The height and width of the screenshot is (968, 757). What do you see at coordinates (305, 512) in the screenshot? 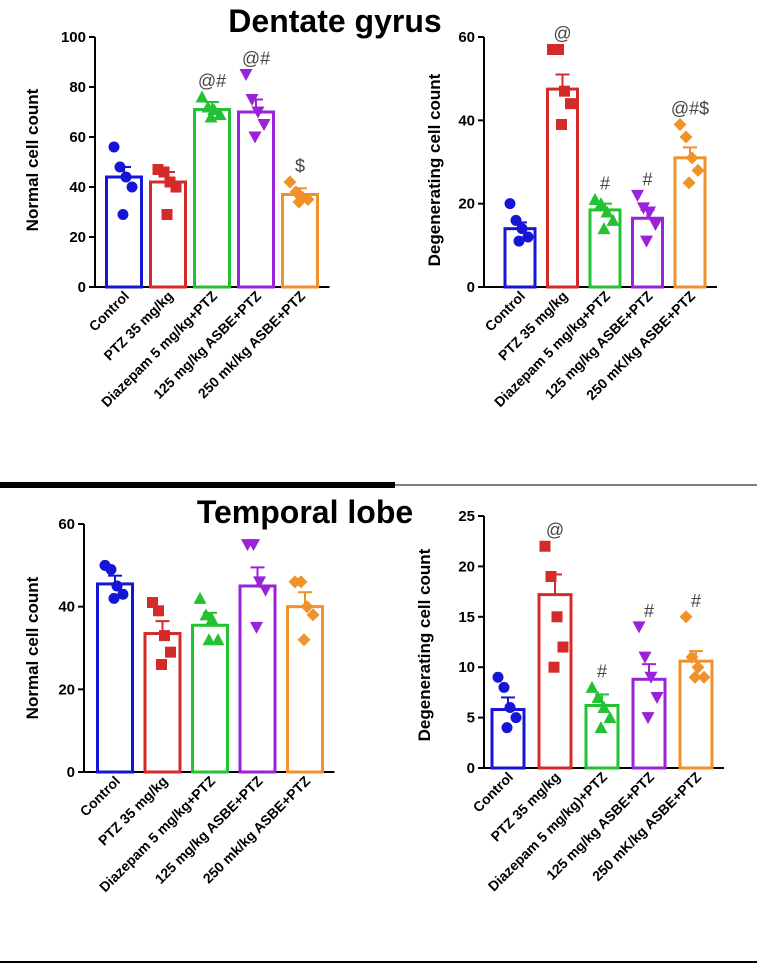
I see `section-title-temporal-lobe: Temporal lobe` at bounding box center [305, 512].